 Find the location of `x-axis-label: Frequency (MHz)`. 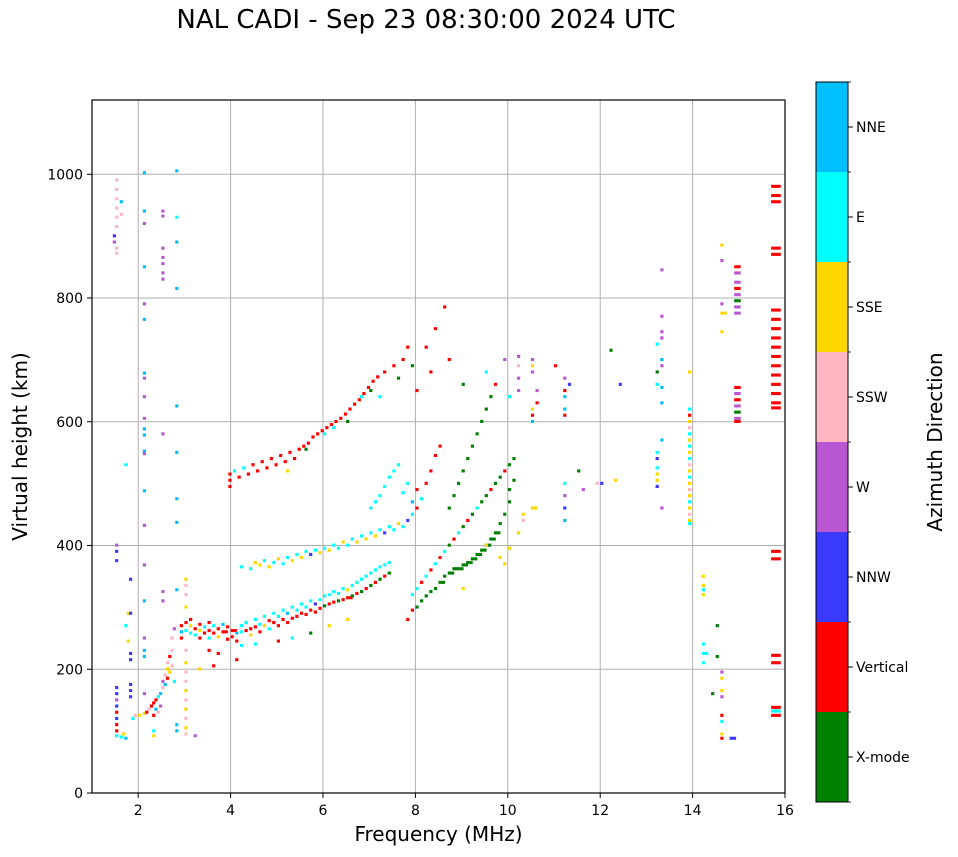

x-axis-label: Frequency (MHz) is located at coordinates (438, 834).